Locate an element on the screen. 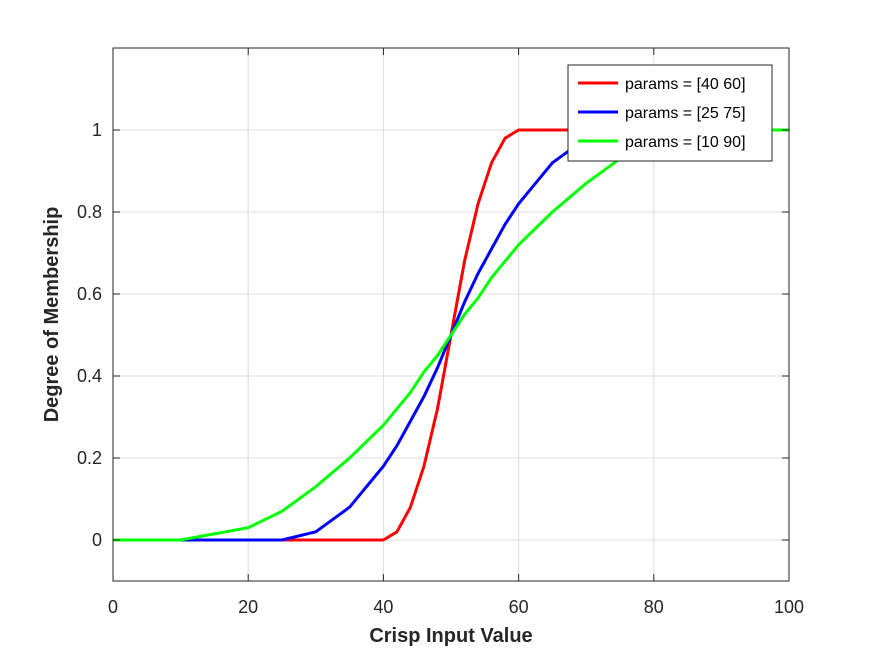 This screenshot has width=872, height=654. y-tick-label: 0.6 is located at coordinates (89, 294).